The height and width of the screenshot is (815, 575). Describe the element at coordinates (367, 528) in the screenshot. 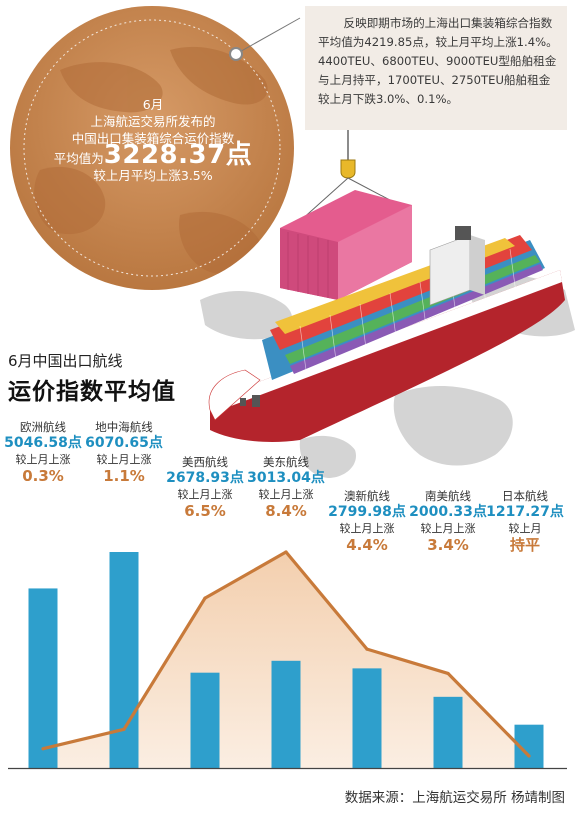

I see `route-compare-4: 较上月上涨` at that location.